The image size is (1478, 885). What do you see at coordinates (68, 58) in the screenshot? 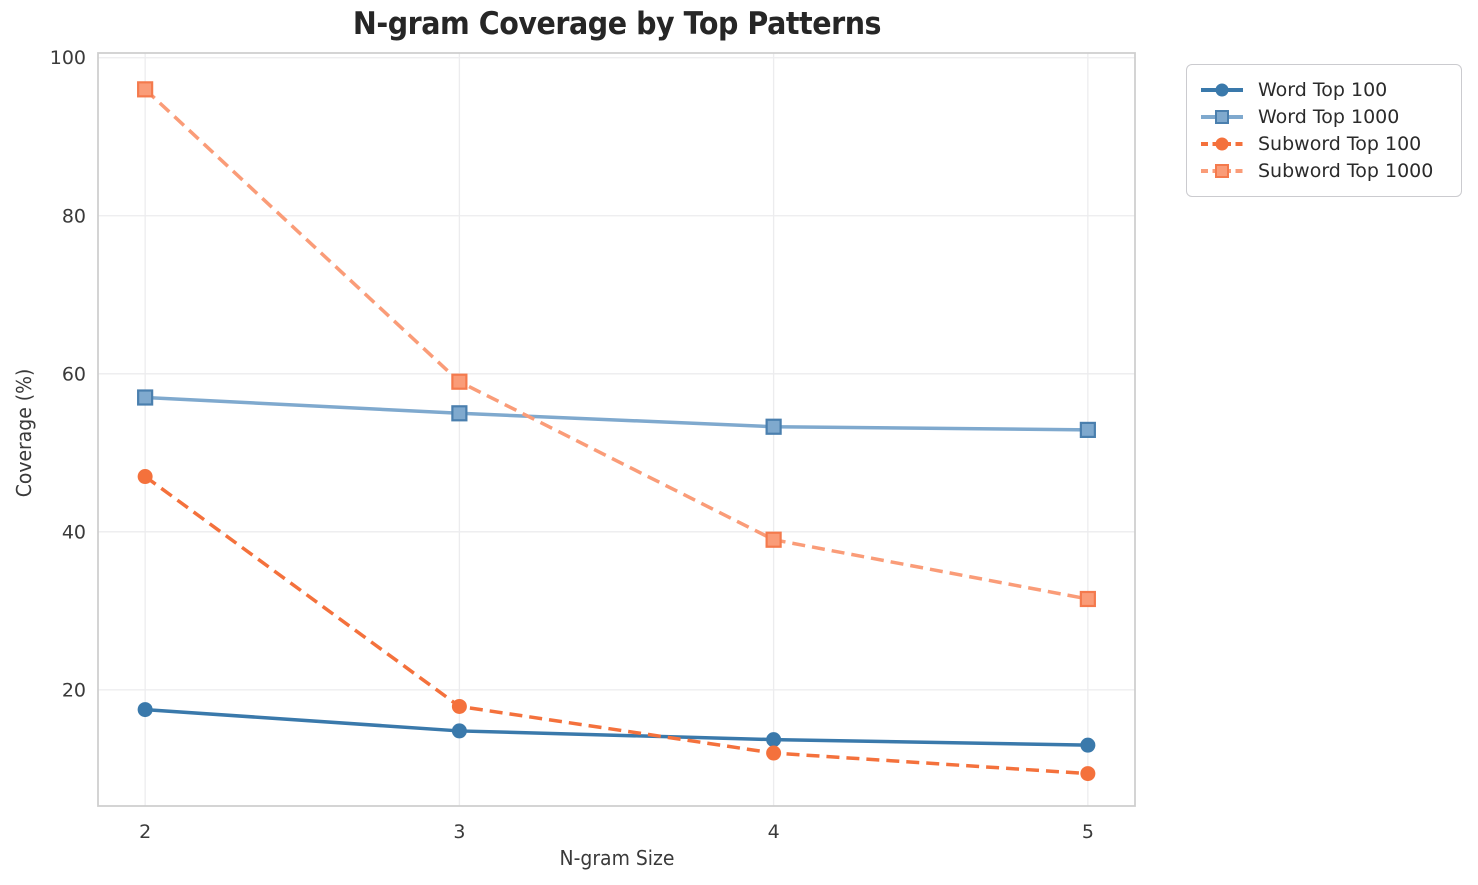
I see `y-tick-label: 100` at bounding box center [68, 58].